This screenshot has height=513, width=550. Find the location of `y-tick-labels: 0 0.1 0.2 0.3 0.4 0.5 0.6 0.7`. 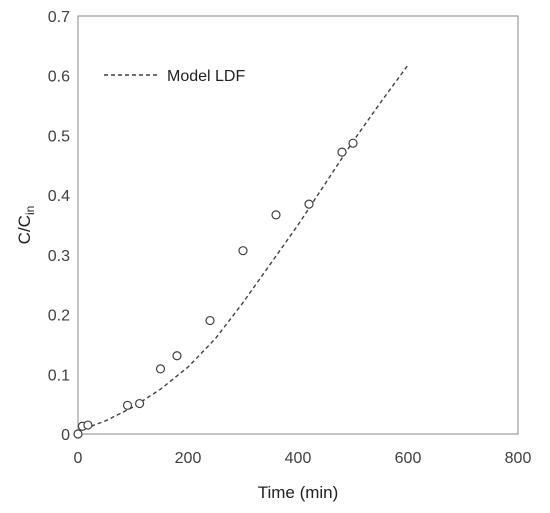

y-tick-labels: 0 0.1 0.2 0.3 0.4 0.5 0.6 0.7 is located at coordinates (59, 226).